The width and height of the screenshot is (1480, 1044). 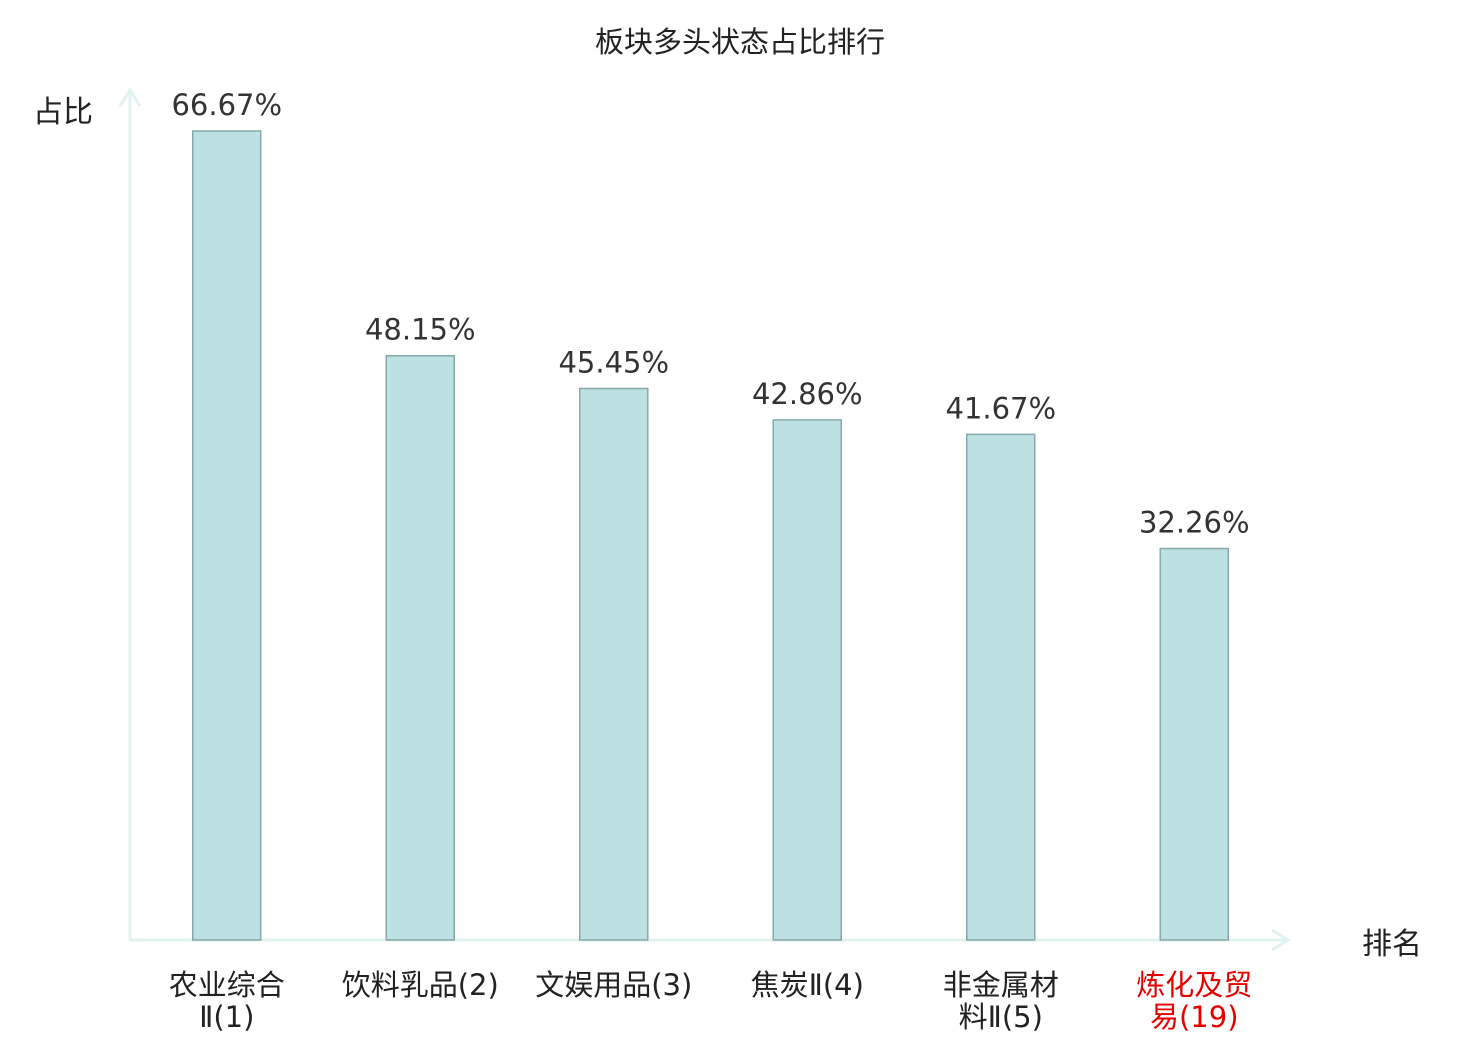 What do you see at coordinates (63, 112) in the screenshot?
I see `y-axis-label: 占比` at bounding box center [63, 112].